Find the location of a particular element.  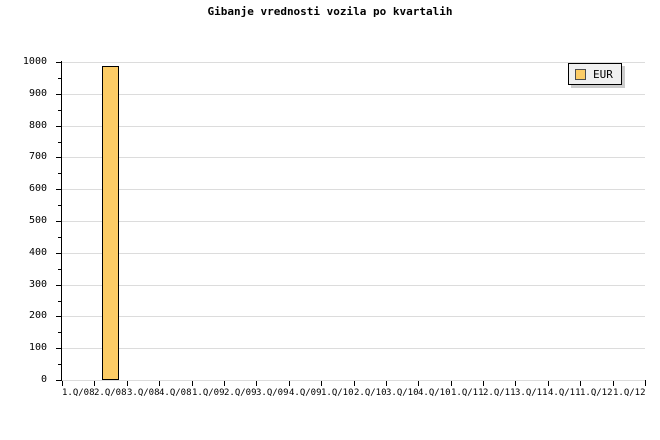

y-axis-label: 500 is located at coordinates (37, 220).